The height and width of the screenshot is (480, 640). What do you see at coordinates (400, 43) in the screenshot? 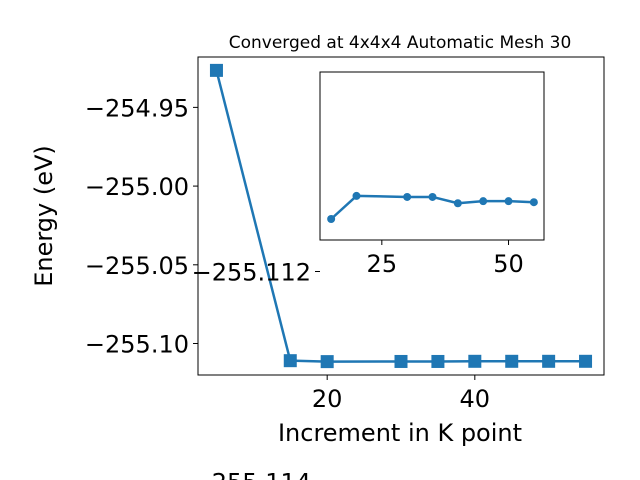
I see `chart-title: Converged at 4x4x4 Automatic Mesh 30` at bounding box center [400, 43].